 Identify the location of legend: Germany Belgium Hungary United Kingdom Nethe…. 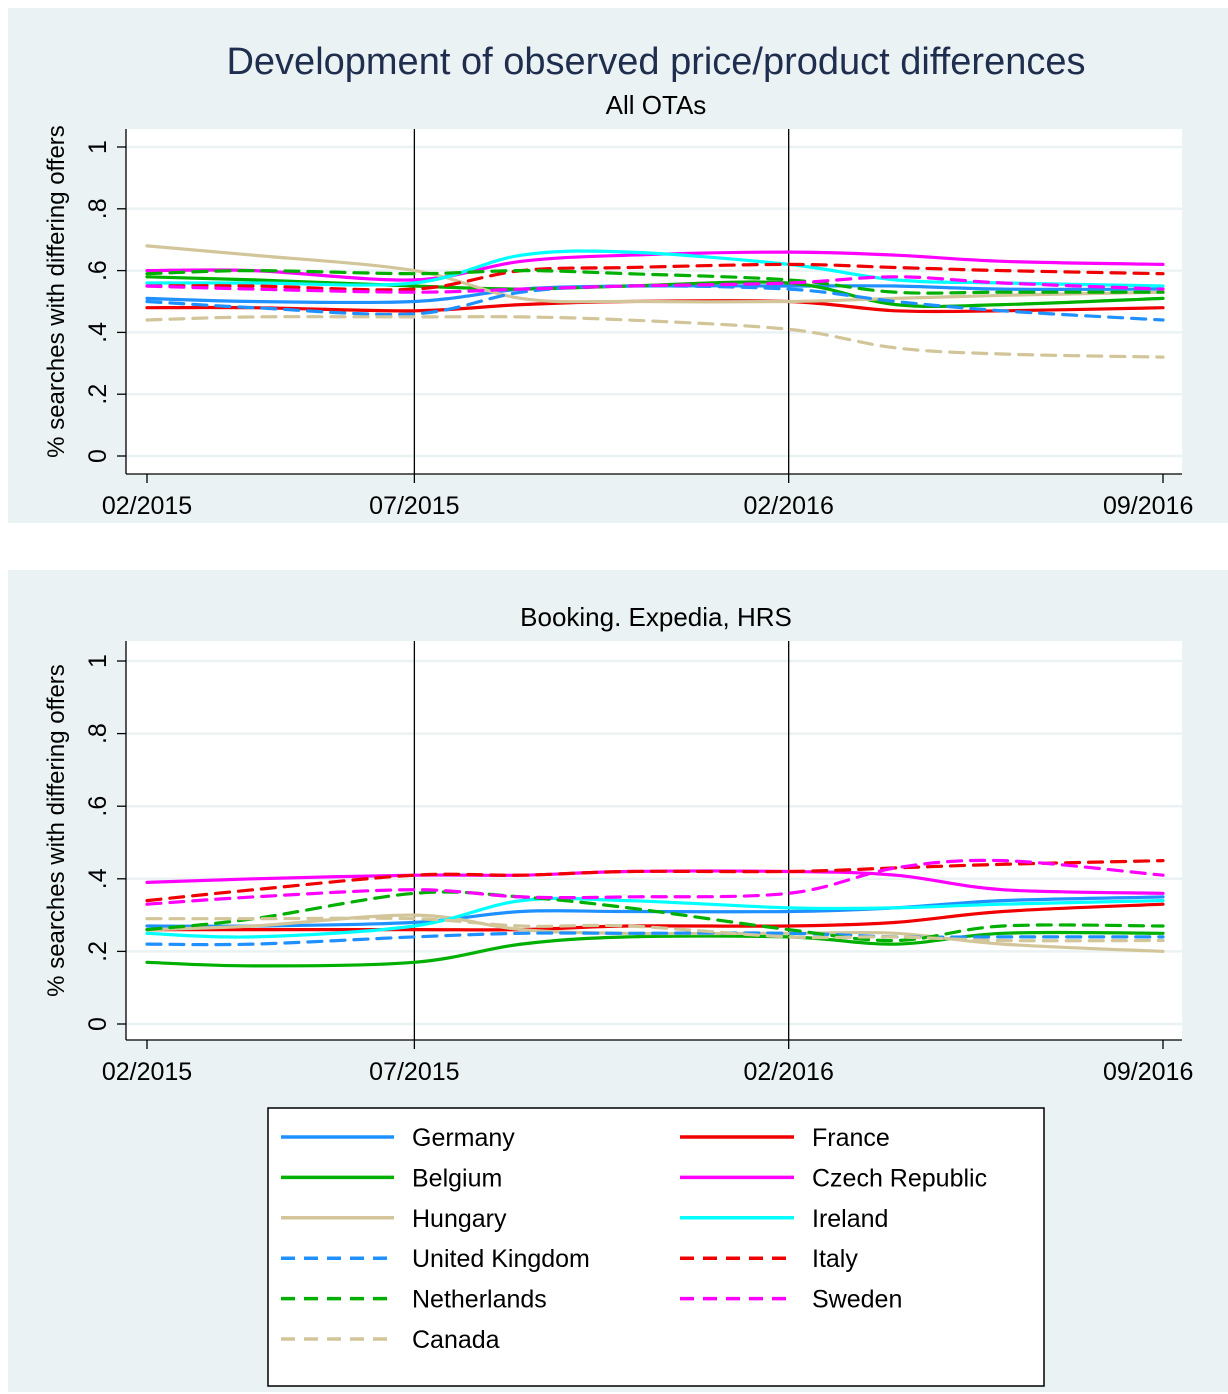
(656, 1247).